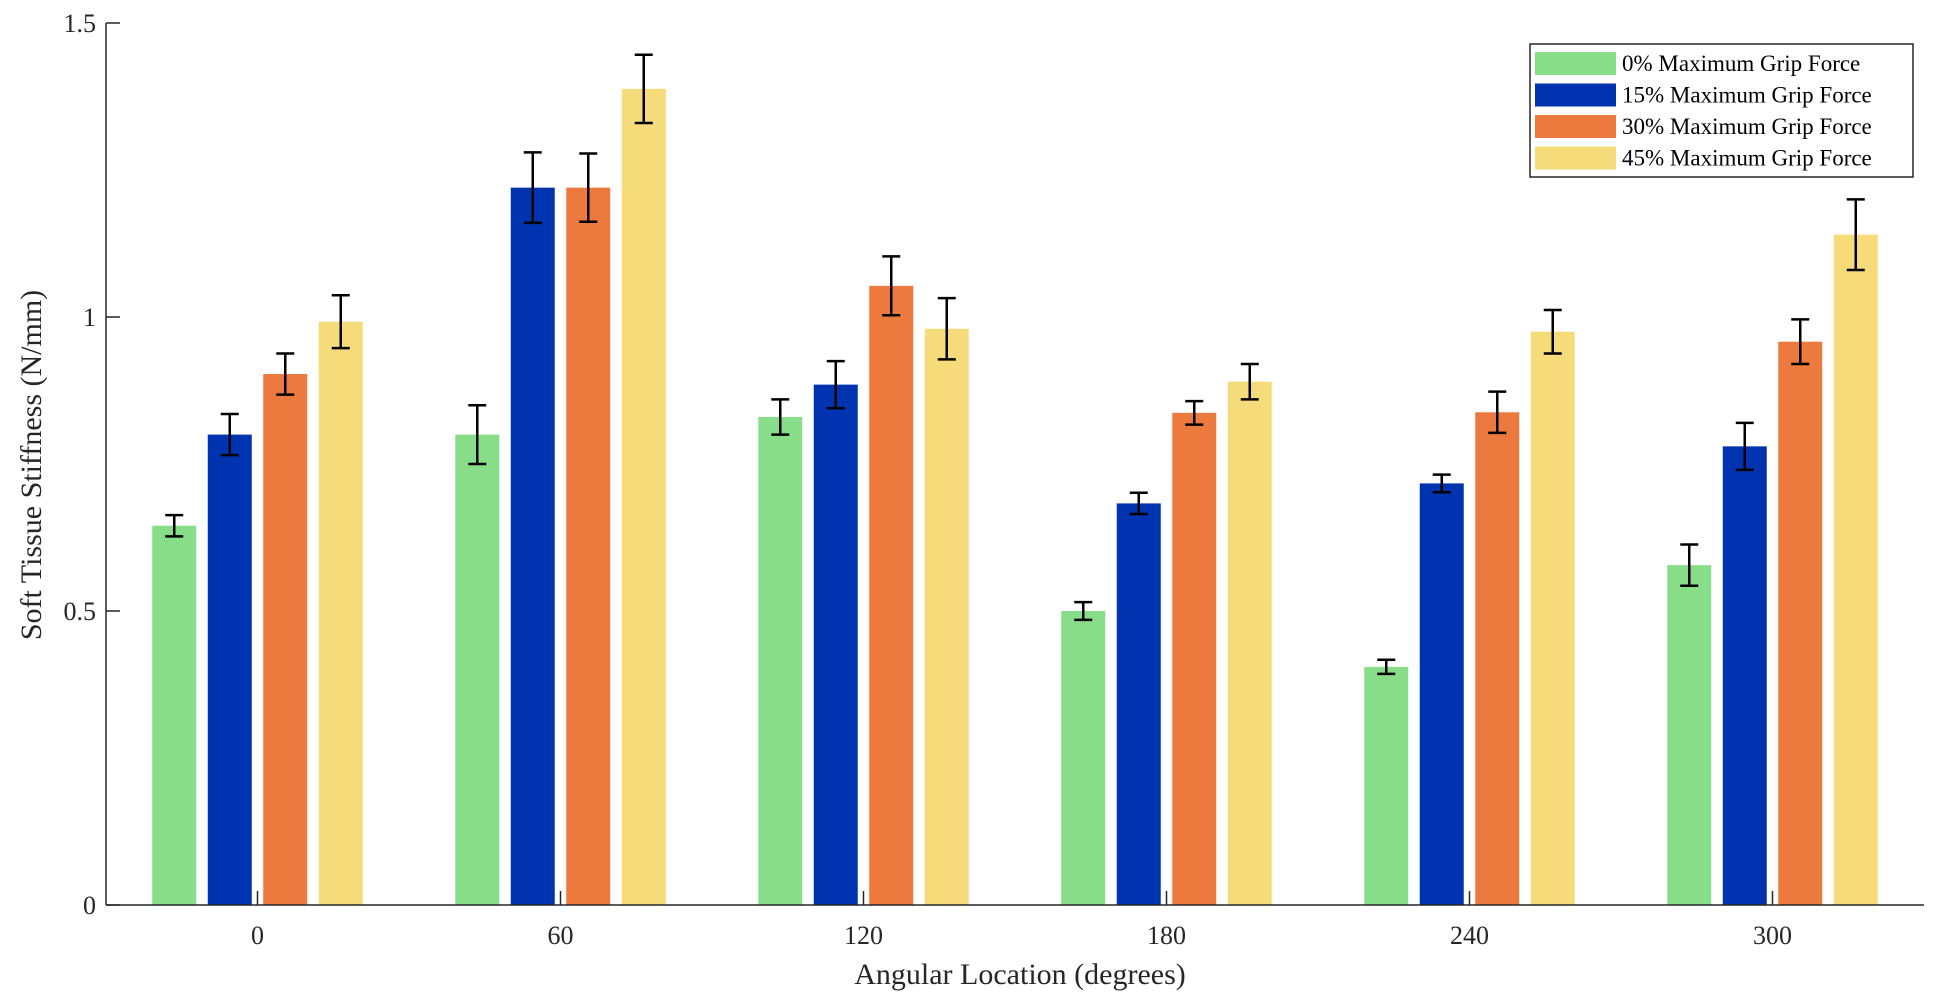 The width and height of the screenshot is (1956, 1000). What do you see at coordinates (1741, 63) in the screenshot?
I see `legend-label-1: 0% Maximum Grip Force` at bounding box center [1741, 63].